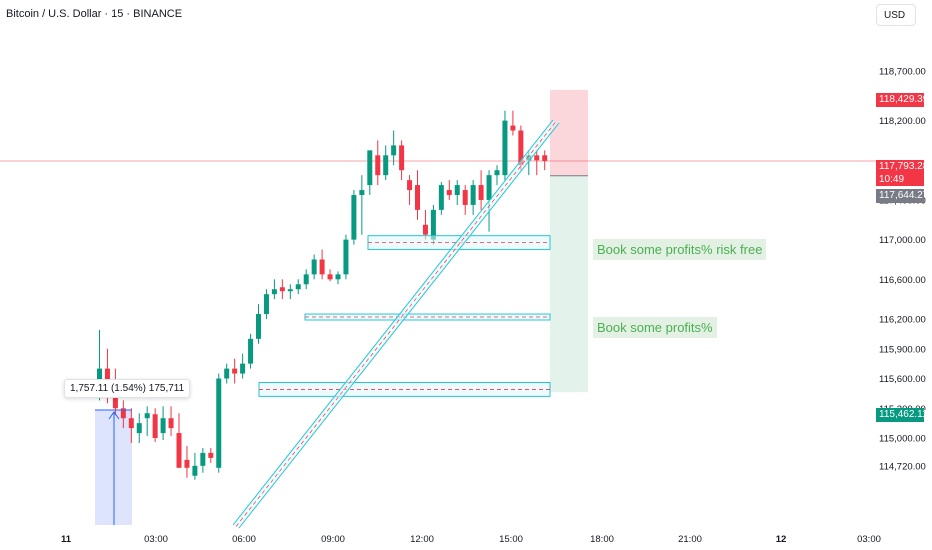 This screenshot has height=550, width=932. What do you see at coordinates (902, 196) in the screenshot?
I see `entry-price-badge: 117,644.27` at bounding box center [902, 196].